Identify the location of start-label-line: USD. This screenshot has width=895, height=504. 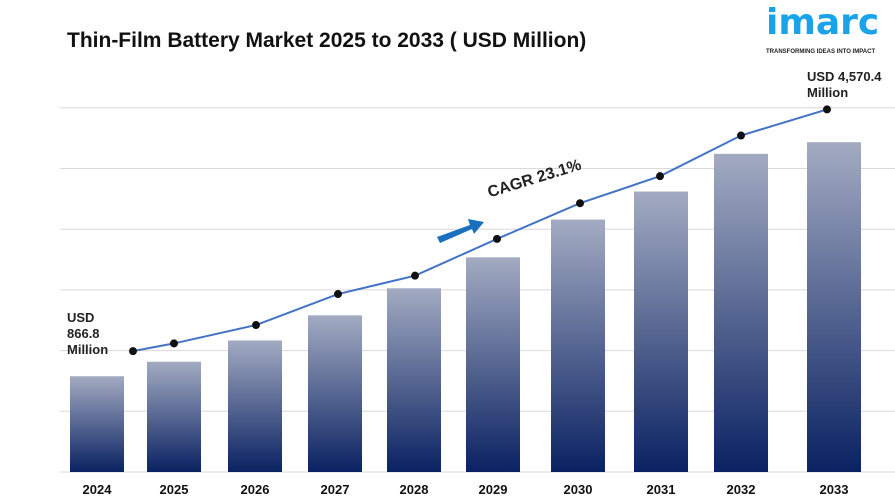
(81, 317).